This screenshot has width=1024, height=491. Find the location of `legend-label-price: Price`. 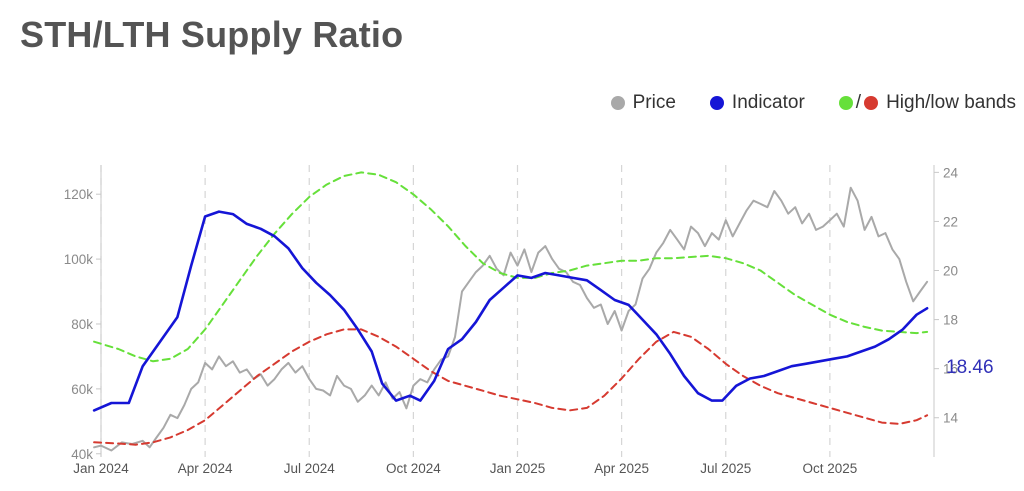

legend-label-price: Price is located at coordinates (654, 102).